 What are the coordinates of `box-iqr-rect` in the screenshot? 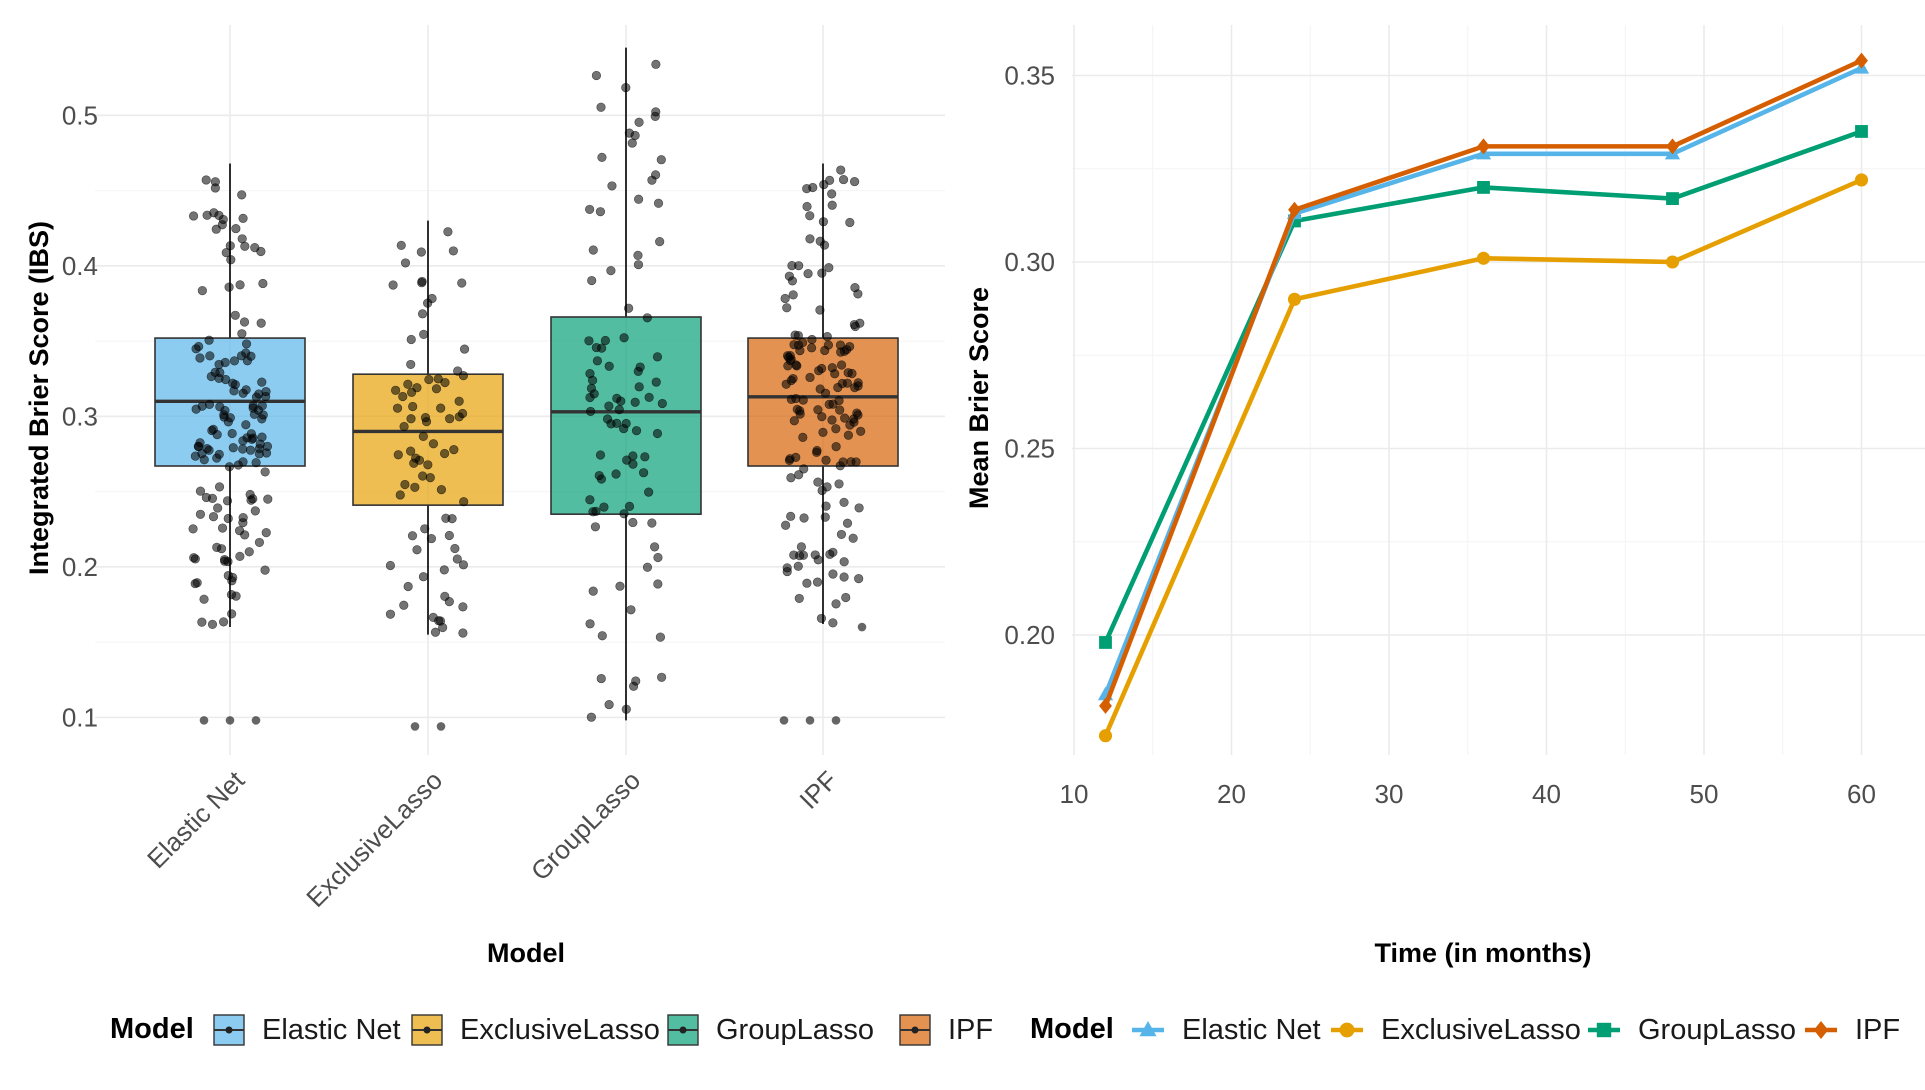 It's located at (626, 415).